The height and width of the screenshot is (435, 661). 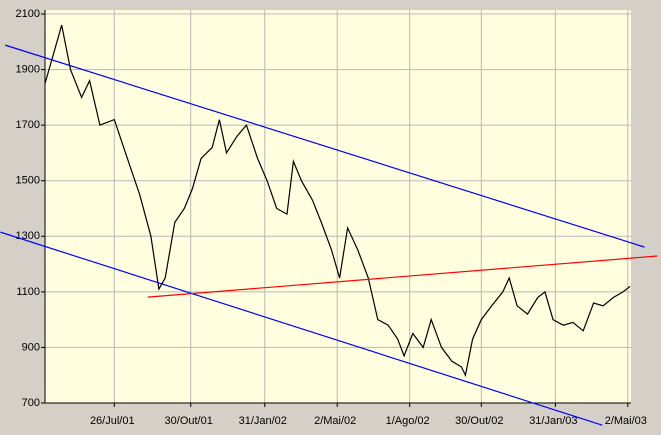 I want to click on y-tick-label: 1100, so click(x=28, y=292).